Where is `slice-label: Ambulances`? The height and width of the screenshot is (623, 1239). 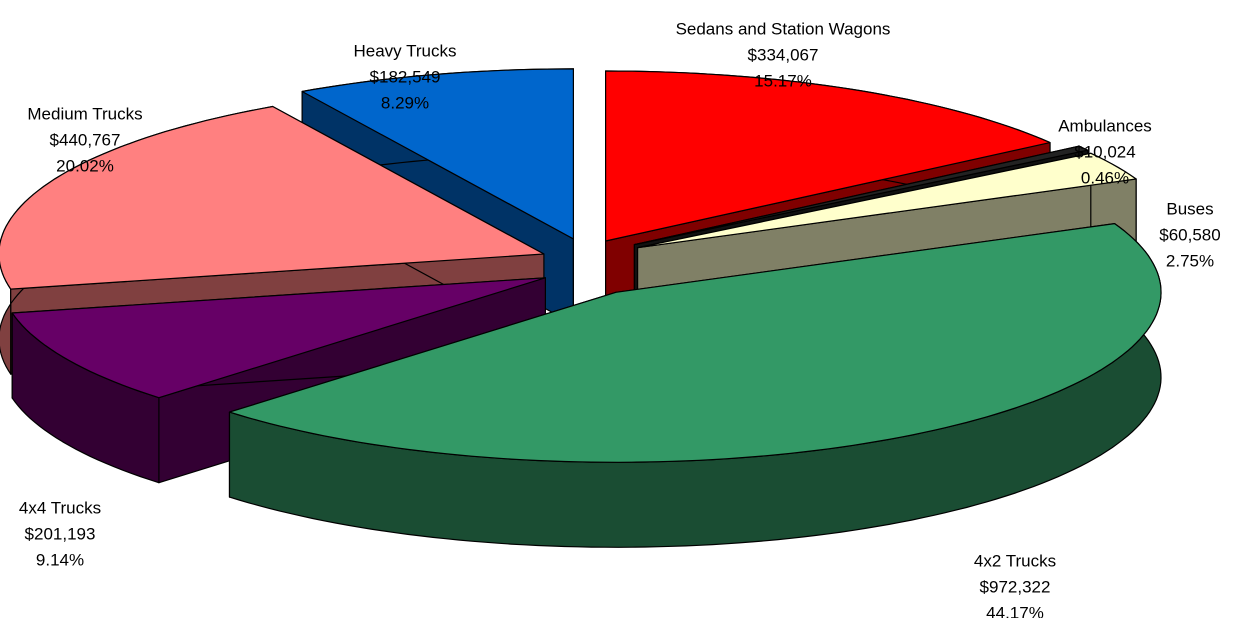 slice-label: Ambulances is located at coordinates (1105, 125).